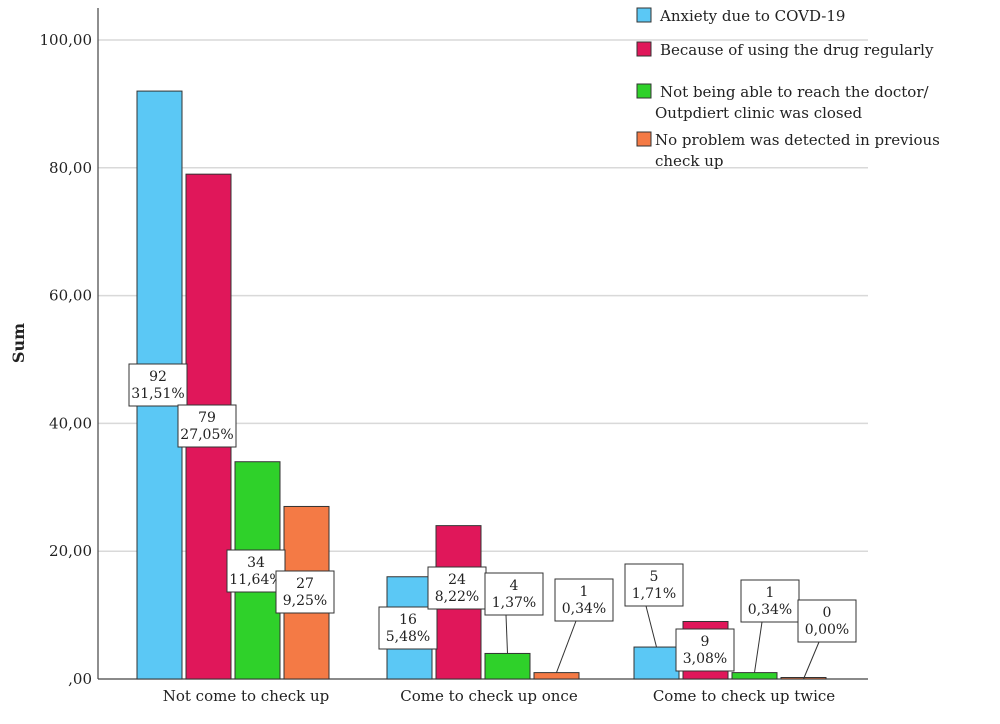 The image size is (1000, 724). I want to click on legend-label: Not being able to reach the doctor/, so click(794, 92).